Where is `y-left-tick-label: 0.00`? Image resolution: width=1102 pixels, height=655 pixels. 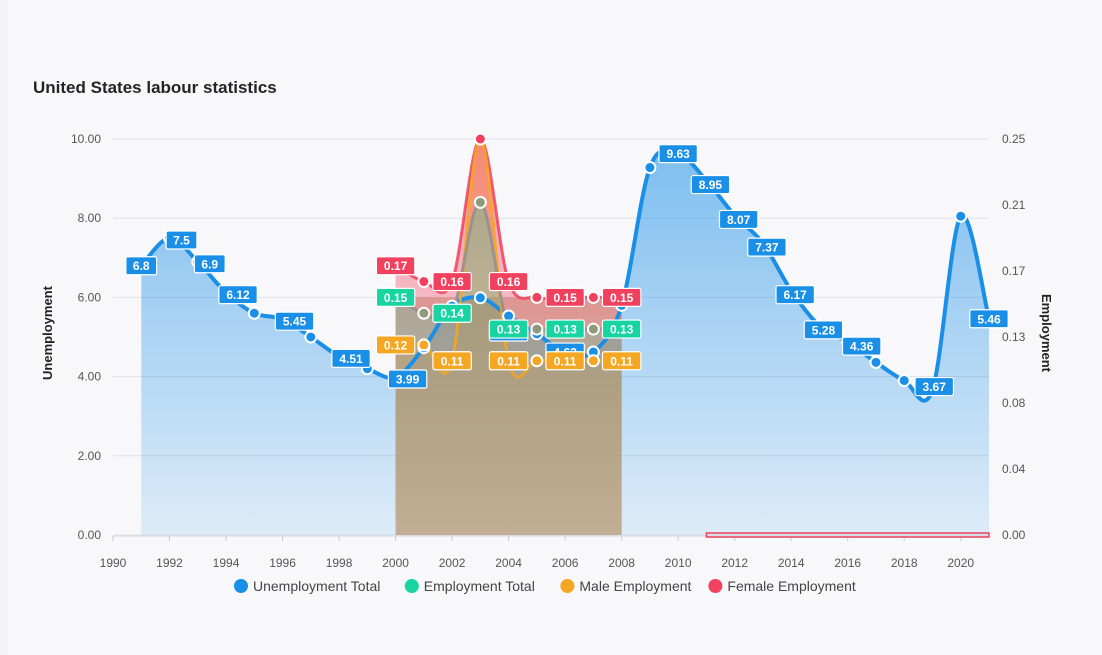
y-left-tick-label: 0.00 is located at coordinates (90, 535).